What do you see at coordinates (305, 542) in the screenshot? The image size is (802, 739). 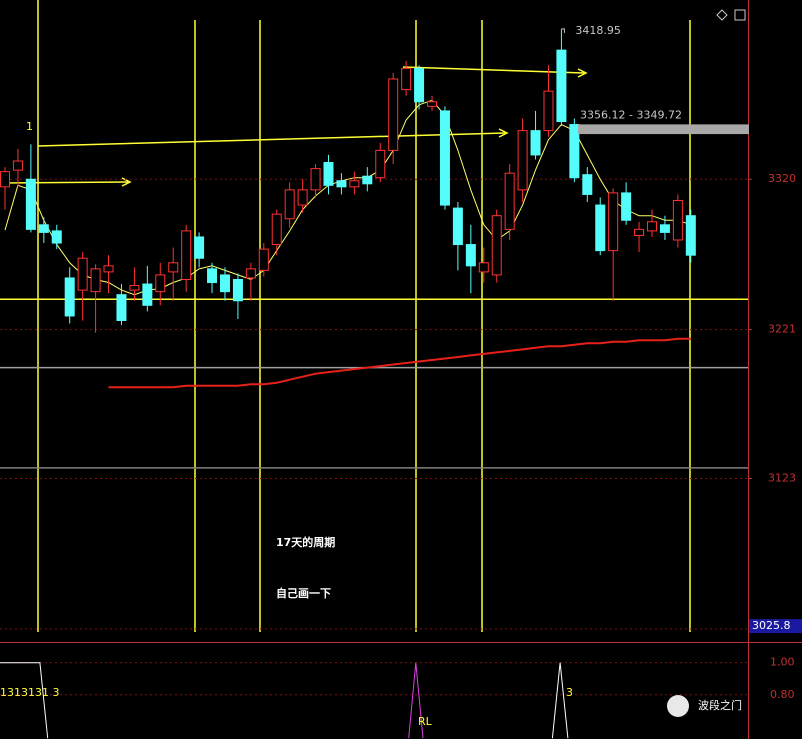 I see `annotation: 17天的周期` at bounding box center [305, 542].